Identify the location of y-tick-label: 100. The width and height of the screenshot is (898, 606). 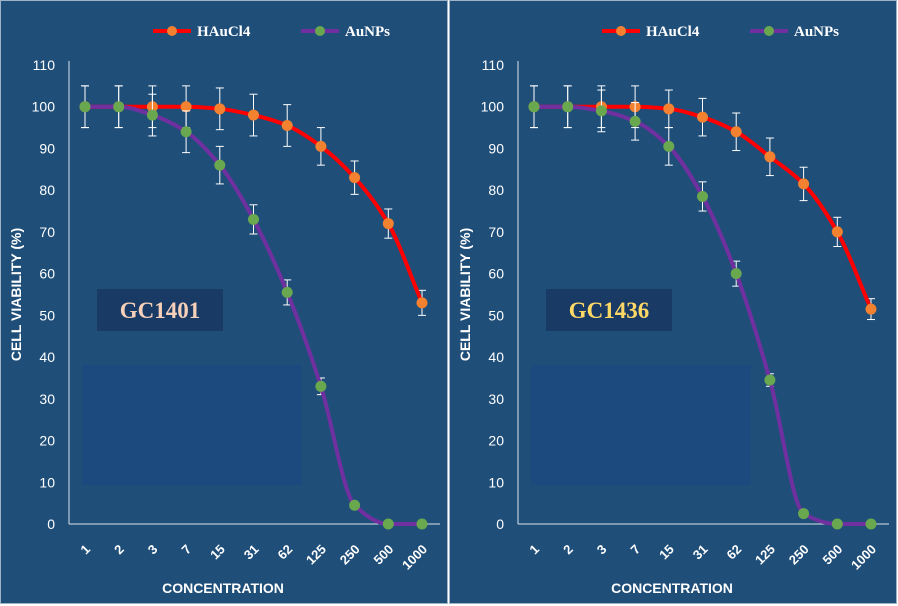
(493, 107).